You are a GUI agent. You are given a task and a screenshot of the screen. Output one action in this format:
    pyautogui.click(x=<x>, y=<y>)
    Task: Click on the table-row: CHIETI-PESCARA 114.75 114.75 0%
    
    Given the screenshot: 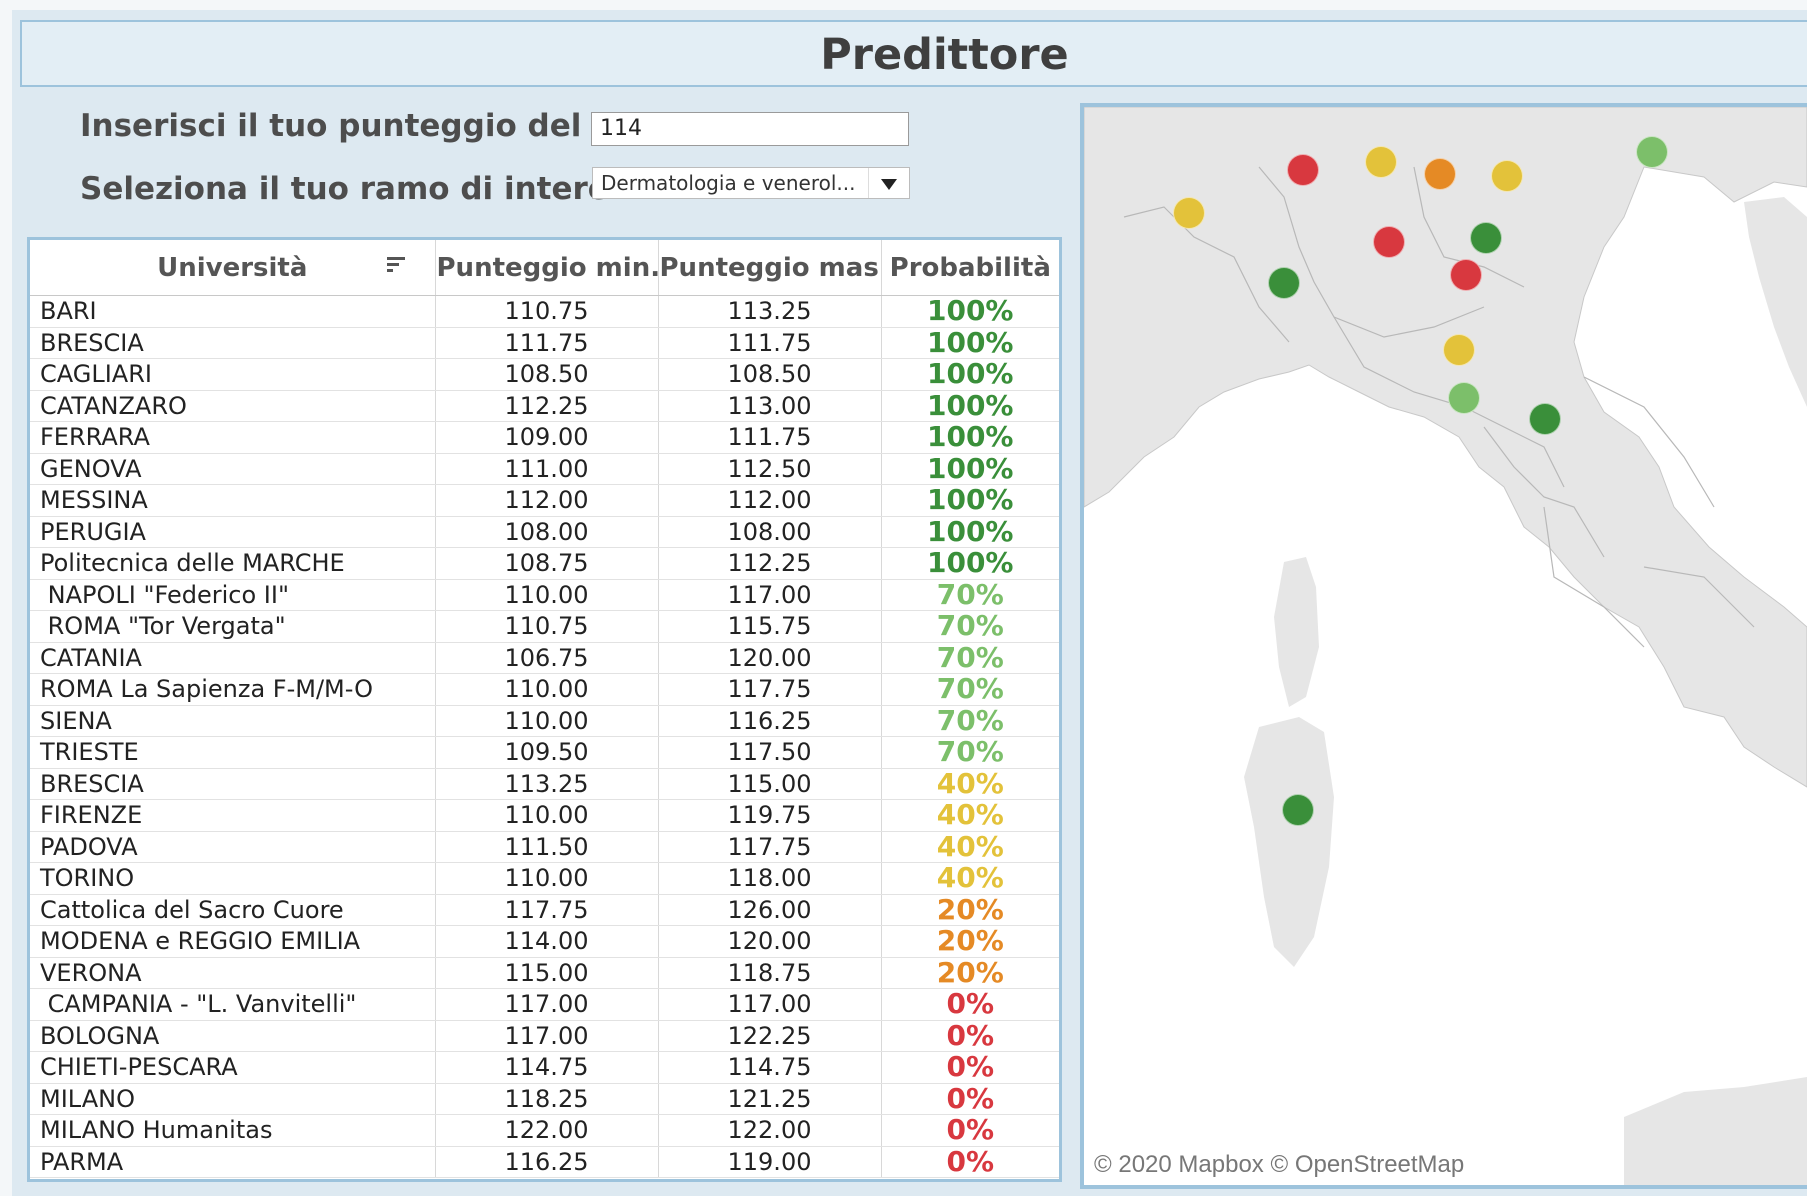 What is the action you would take?
    pyautogui.click(x=544, y=1067)
    